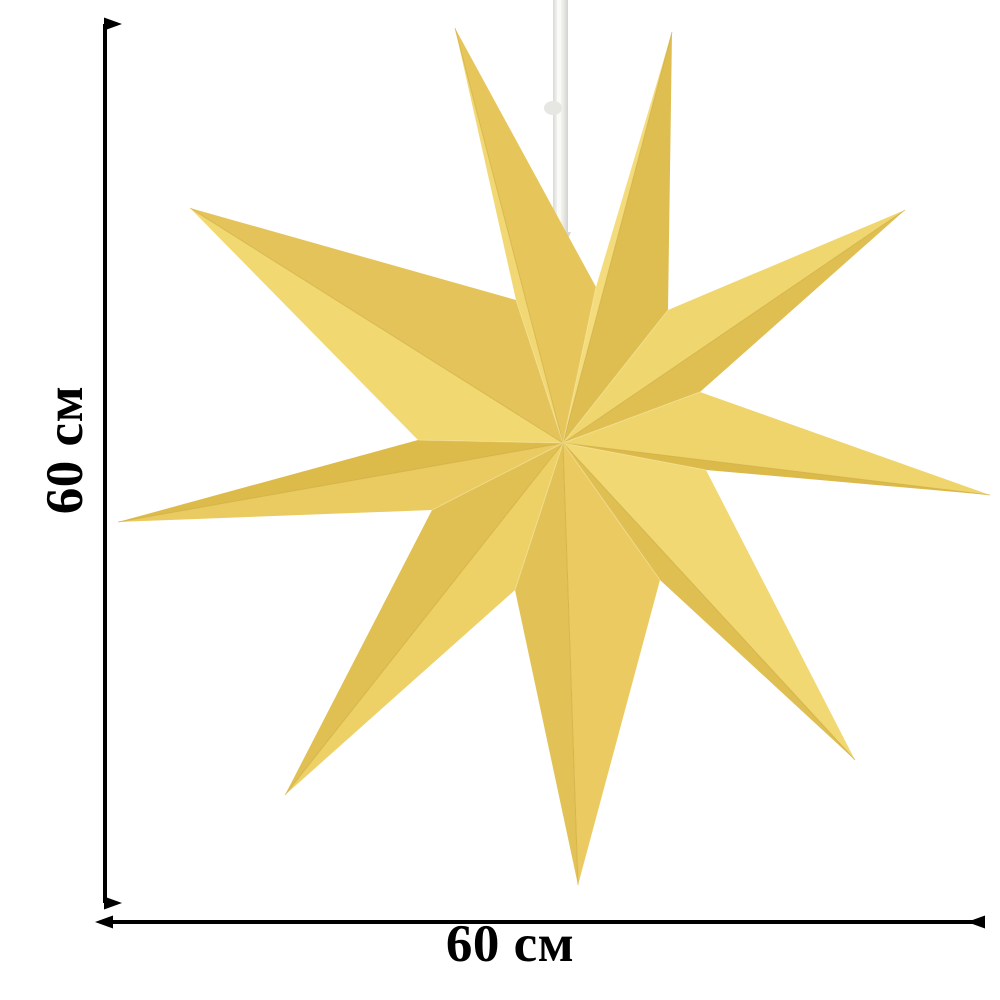 This screenshot has height=1000, width=1000. Describe the element at coordinates (64, 450) in the screenshot. I see `height-dimension-label: 60 см` at that location.